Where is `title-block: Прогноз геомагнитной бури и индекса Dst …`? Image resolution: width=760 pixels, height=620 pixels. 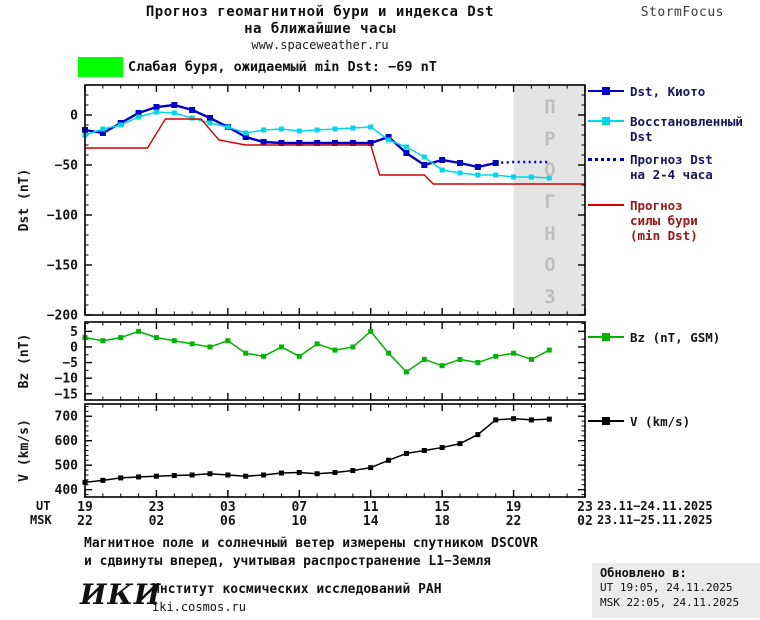
title-block: Прогноз геомагнитной бури и индекса Dst … is located at coordinates (320, 28).